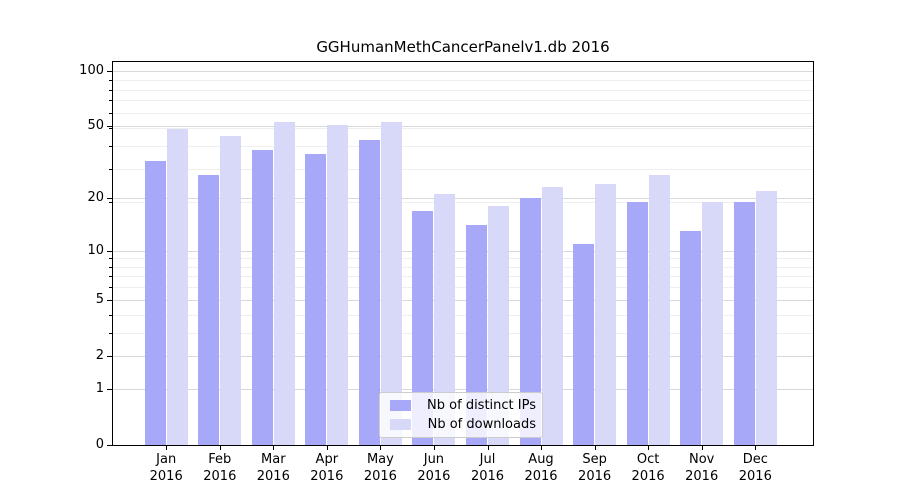 The width and height of the screenshot is (900, 500). Describe the element at coordinates (91, 70) in the screenshot. I see `y-tick-label: 100` at that location.